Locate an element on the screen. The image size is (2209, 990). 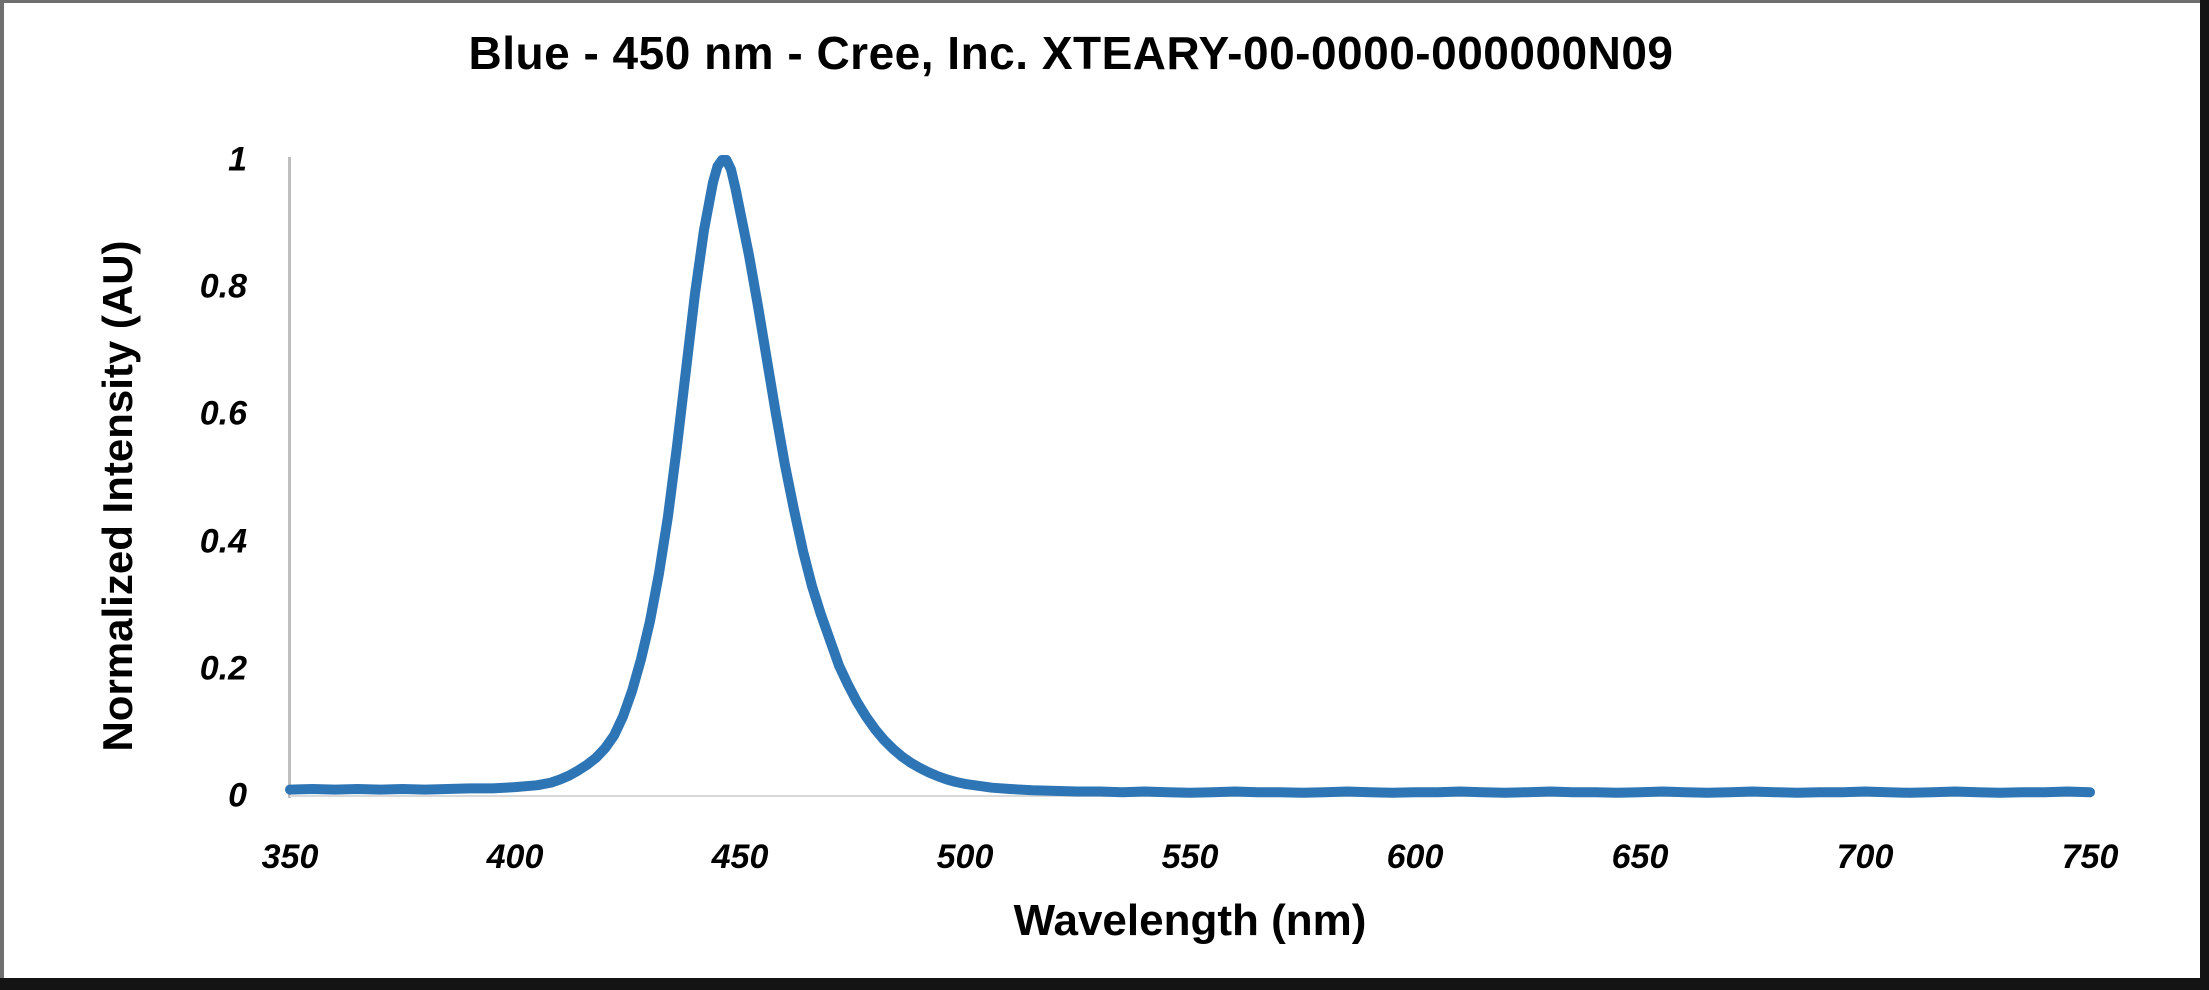
x-tick-label: 550 is located at coordinates (1190, 857).